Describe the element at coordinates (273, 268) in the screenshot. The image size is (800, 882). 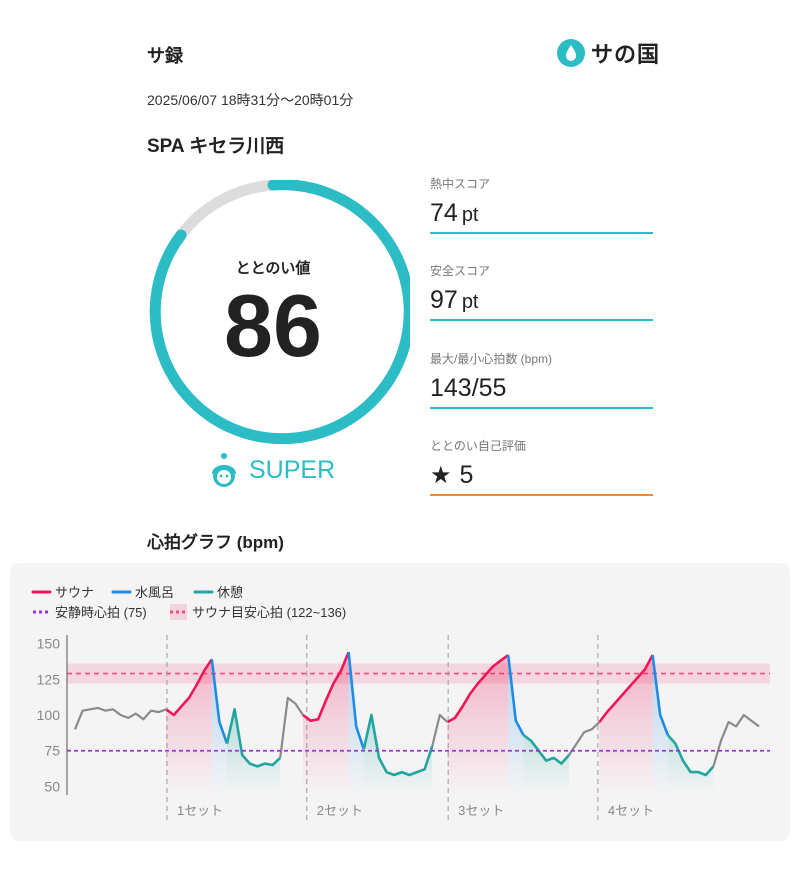
I see `score-label: ととのい値` at that location.